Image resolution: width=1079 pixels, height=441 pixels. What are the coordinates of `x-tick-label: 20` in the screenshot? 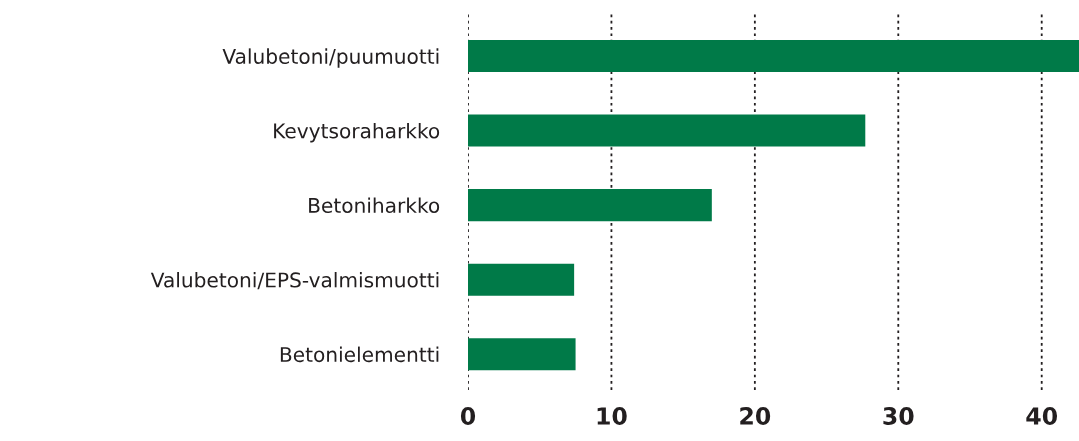 It's located at (755, 416).